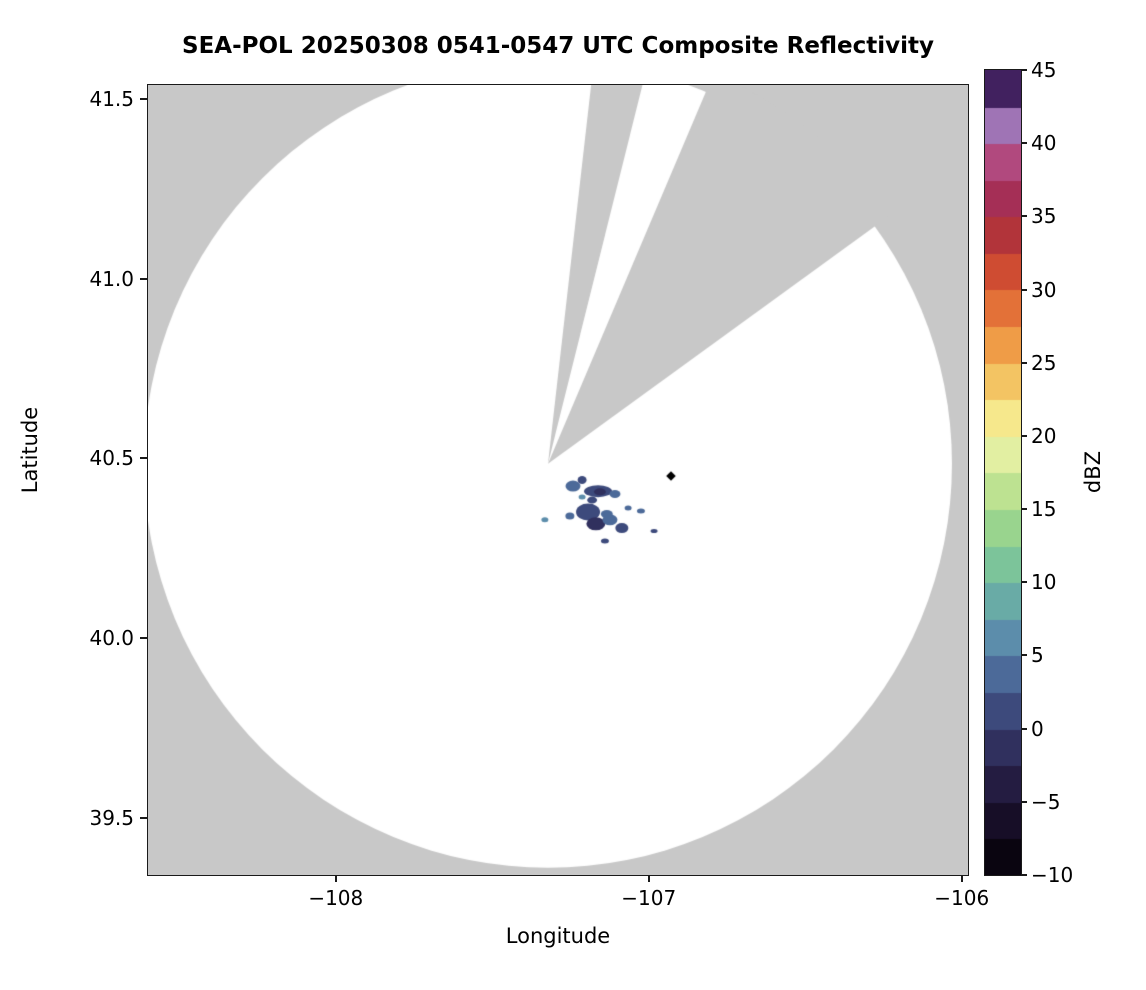  Describe the element at coordinates (1044, 143) in the screenshot. I see `colorbar-tick-label: 40` at that location.